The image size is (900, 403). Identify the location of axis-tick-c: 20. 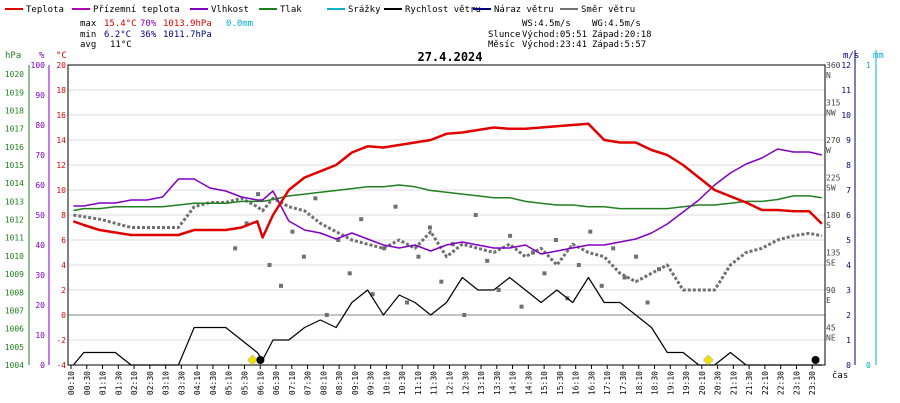
(61, 65).